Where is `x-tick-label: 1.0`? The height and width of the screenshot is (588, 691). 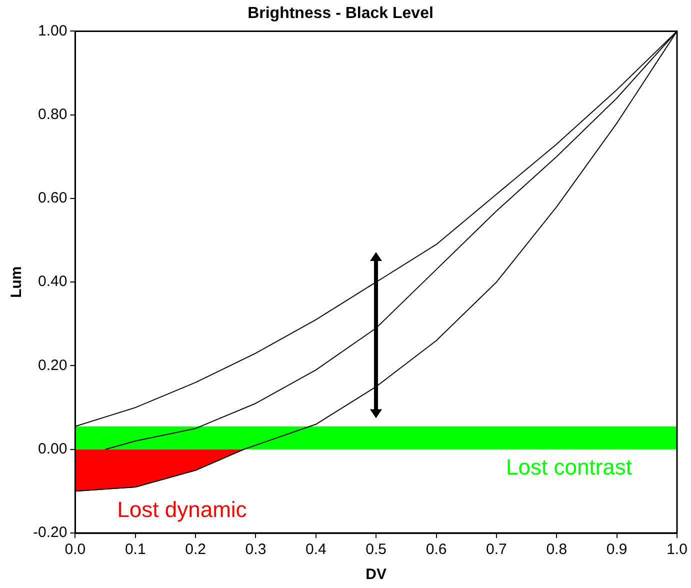
x-tick-label: 1.0 is located at coordinates (677, 549).